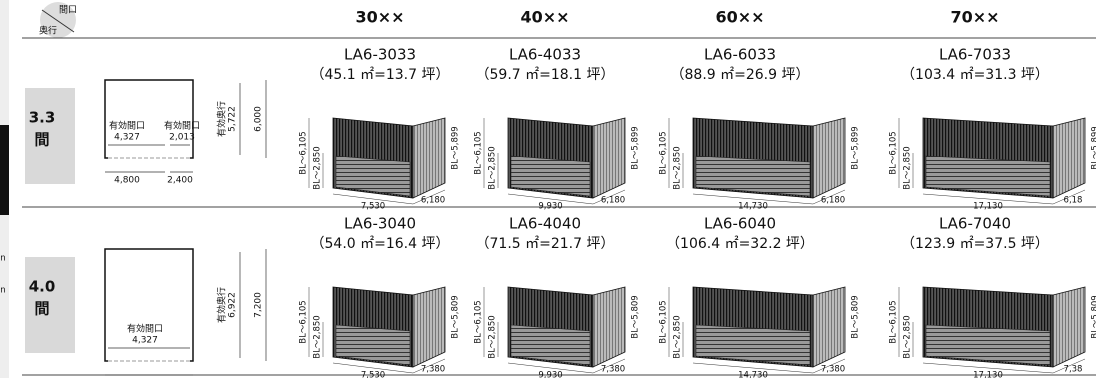 The image size is (1096, 378). What do you see at coordinates (974, 17) in the screenshot?
I see `column-header: 70××` at bounding box center [974, 17].